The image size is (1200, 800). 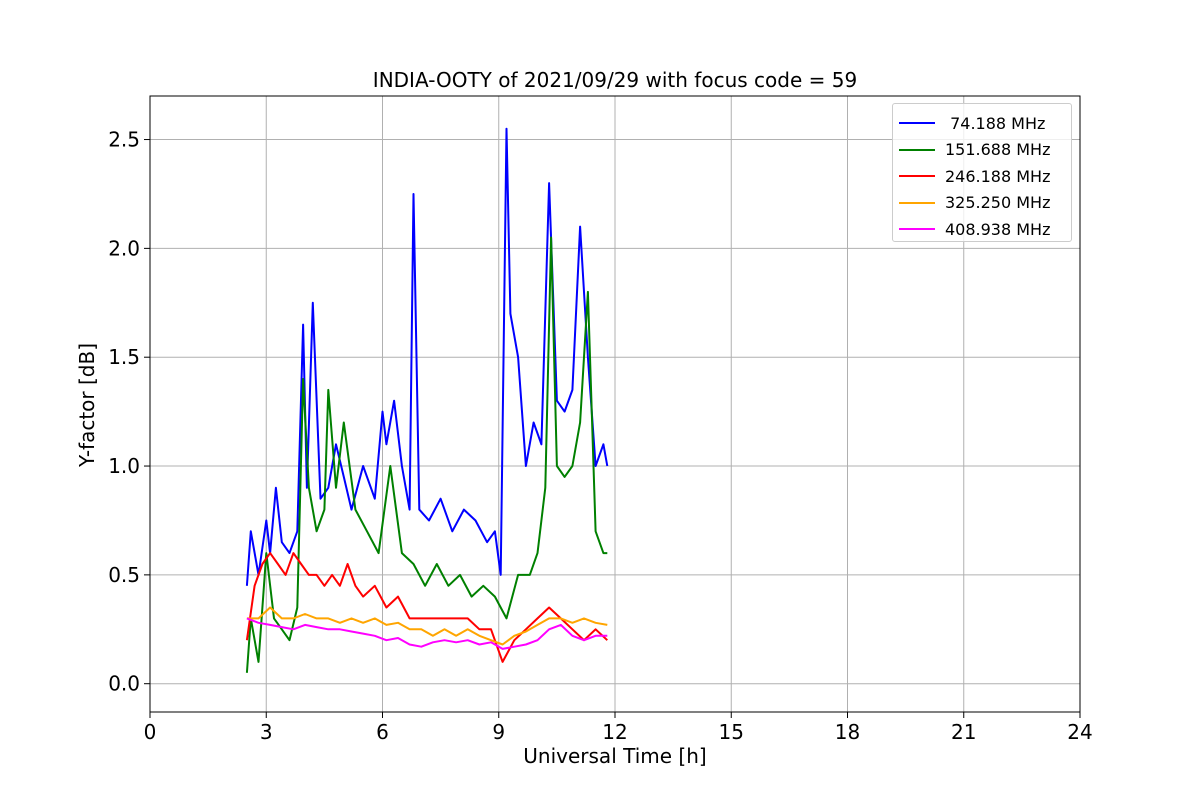 What do you see at coordinates (998, 176) in the screenshot?
I see `legend-label: 246.188 MHz` at bounding box center [998, 176].